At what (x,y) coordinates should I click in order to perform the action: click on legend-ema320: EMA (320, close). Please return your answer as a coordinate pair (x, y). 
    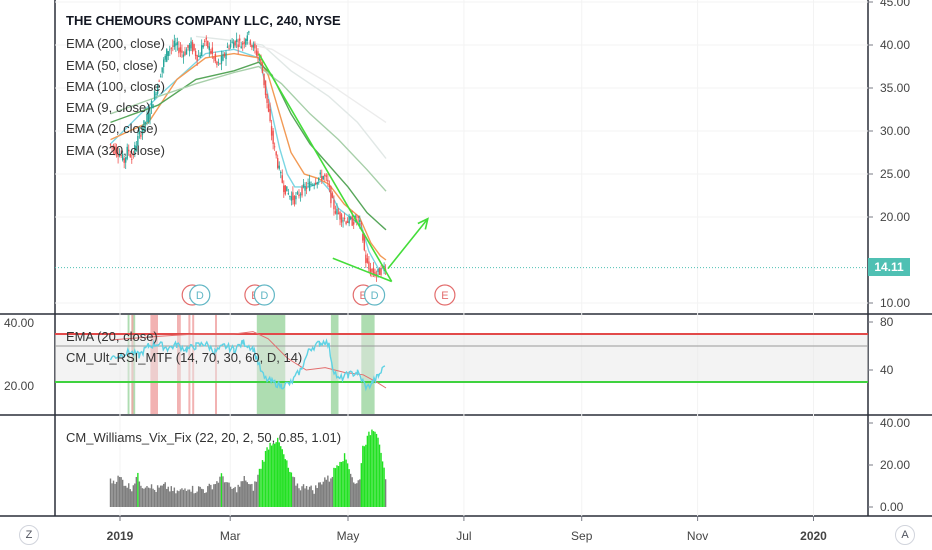
    Looking at the image, I should click on (115, 150).